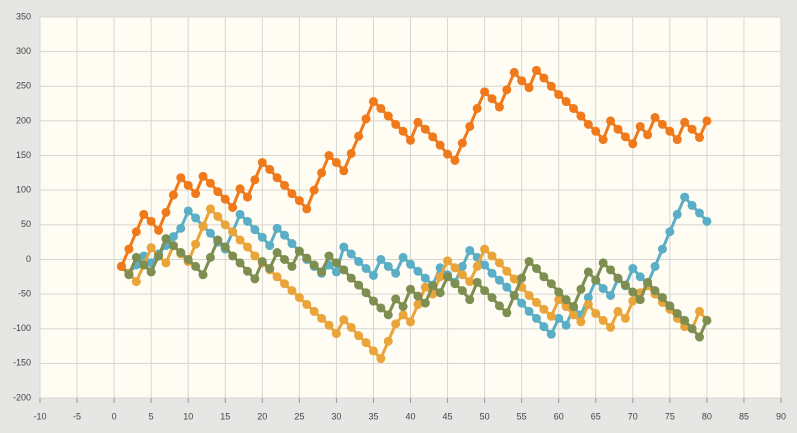 This screenshot has width=797, height=433. I want to click on x-tick-label: 55, so click(522, 416).